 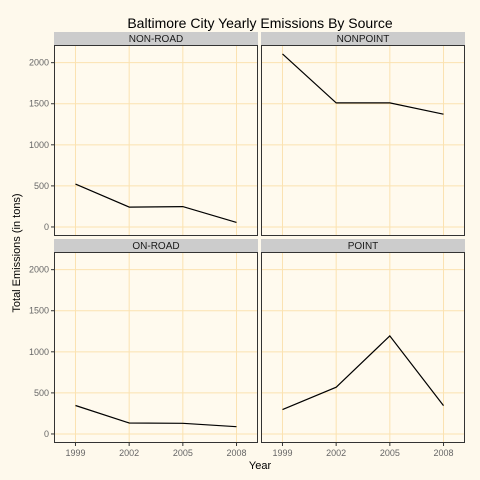 What do you see at coordinates (17, 252) in the screenshot?
I see `y-axis-title: Total Emissions (in tons)` at bounding box center [17, 252].